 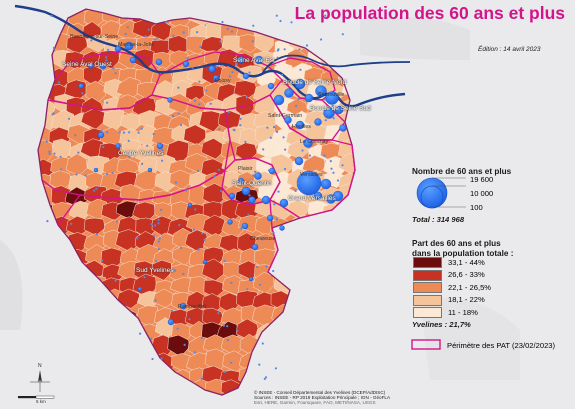 What do you see at coordinates (263, 239) in the screenshot?
I see `town-label: Chevreuse` at bounding box center [263, 239].